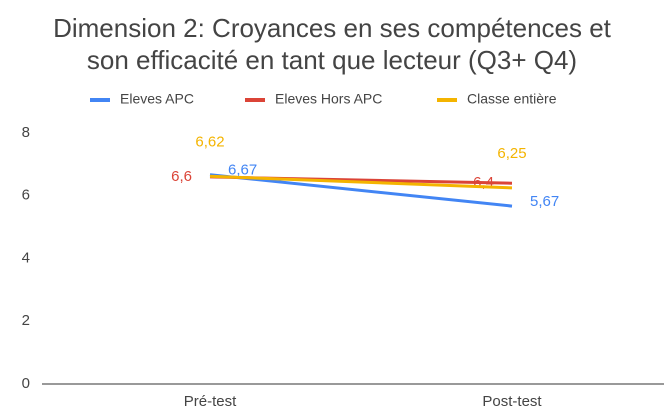  I want to click on y-tick-label: 0, so click(26, 383).